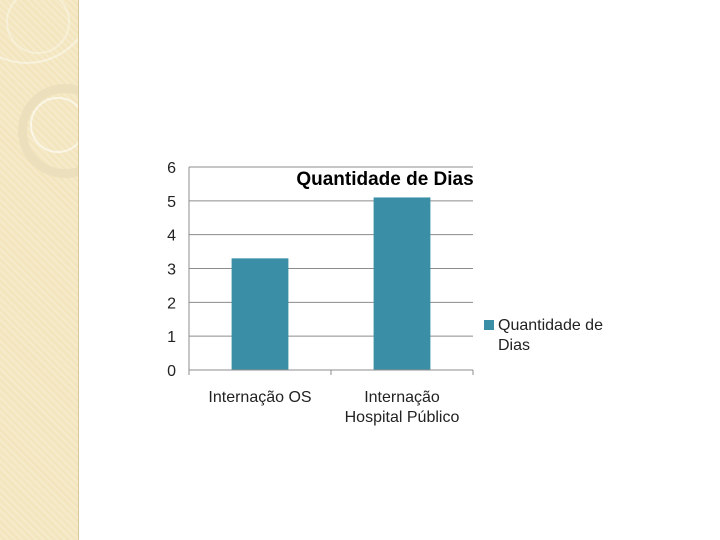 Image resolution: width=720 pixels, height=540 pixels. Describe the element at coordinates (171, 202) in the screenshot. I see `y-tick-label: 5` at that location.